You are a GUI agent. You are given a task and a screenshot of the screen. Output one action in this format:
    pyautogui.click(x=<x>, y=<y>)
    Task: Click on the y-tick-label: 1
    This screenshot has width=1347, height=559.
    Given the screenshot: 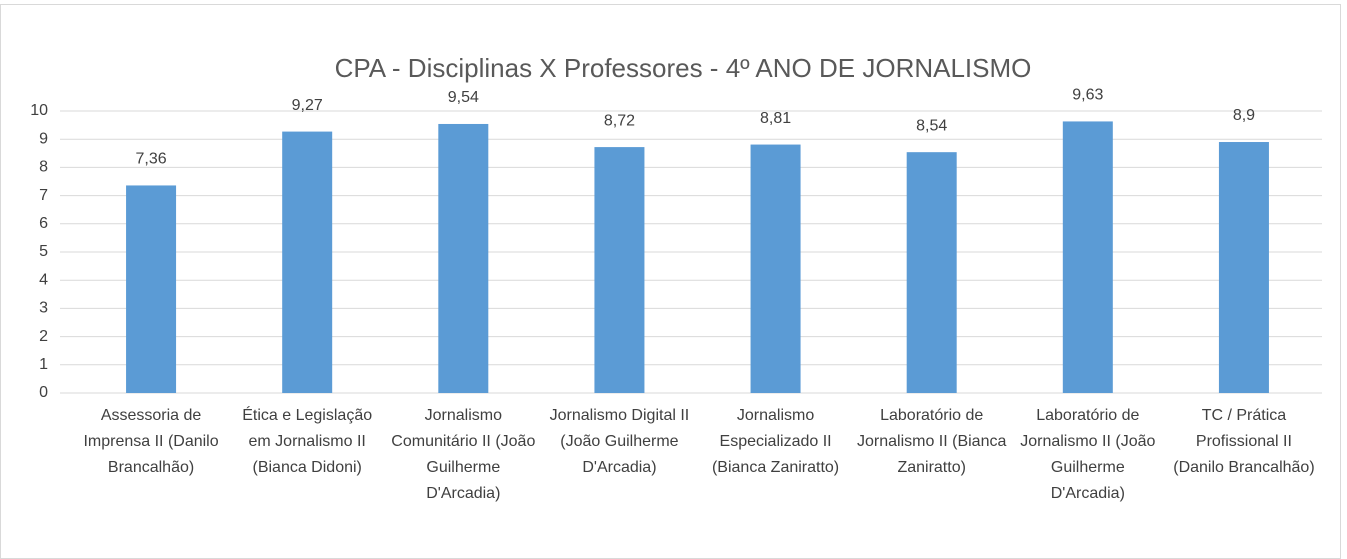 What is the action you would take?
    pyautogui.click(x=43, y=364)
    